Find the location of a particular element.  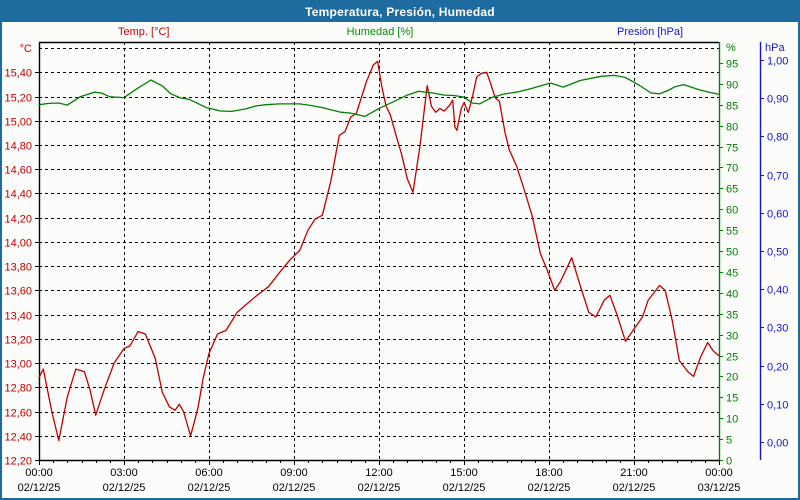

svg-text: 55 is located at coordinates (732, 232).